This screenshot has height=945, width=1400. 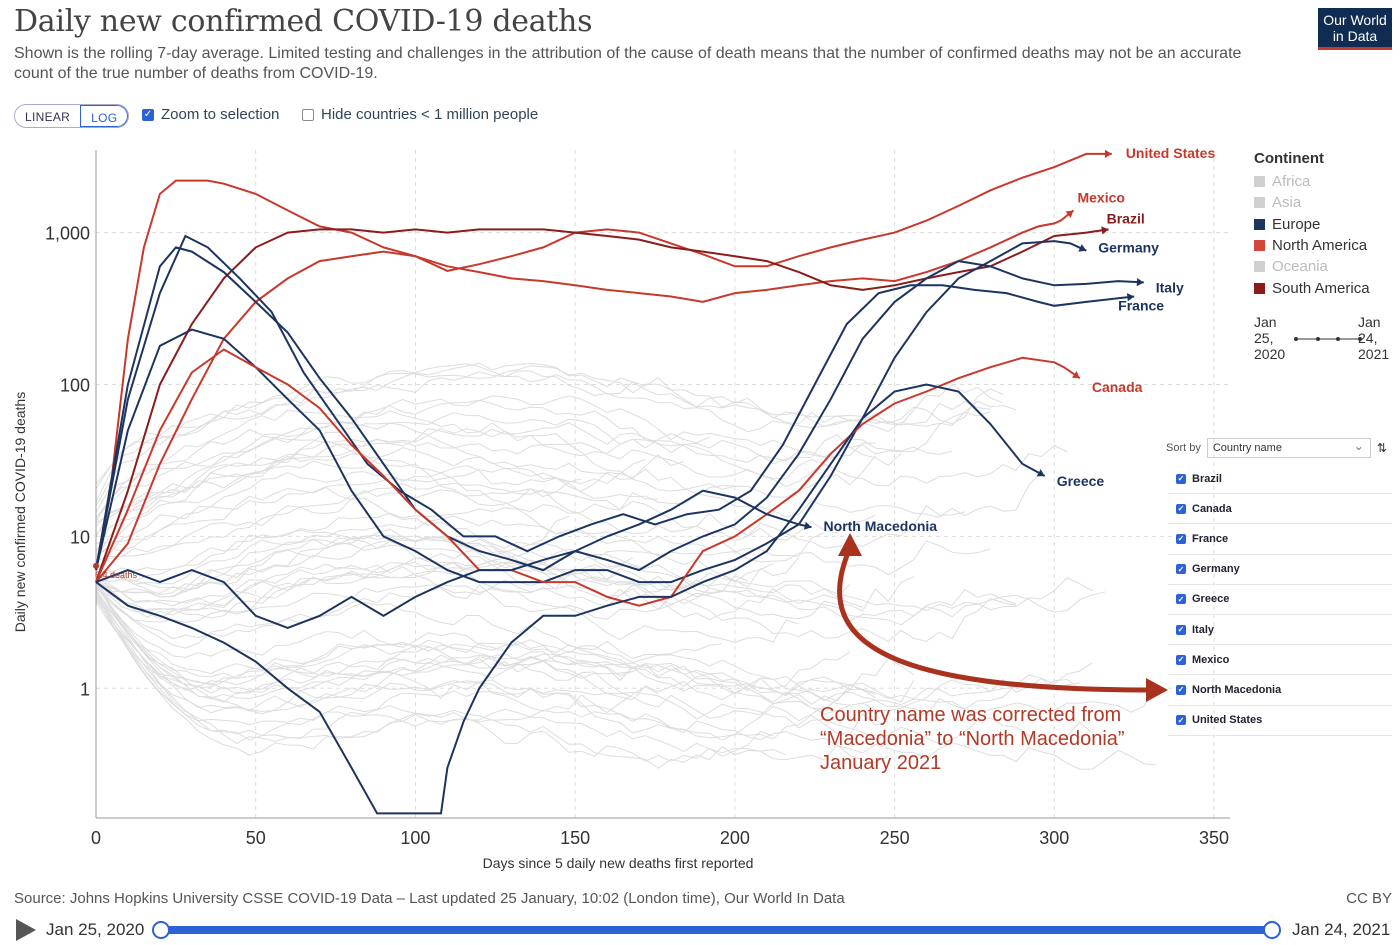 I want to click on legend-item: North America, so click(x=1324, y=245).